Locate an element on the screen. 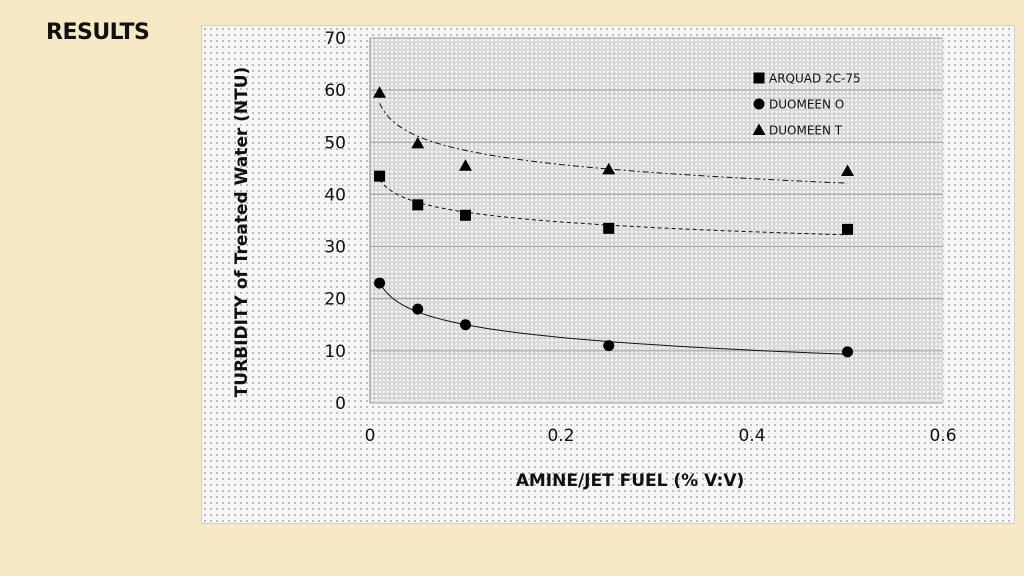  y-tick-label: 50 is located at coordinates (335, 143).